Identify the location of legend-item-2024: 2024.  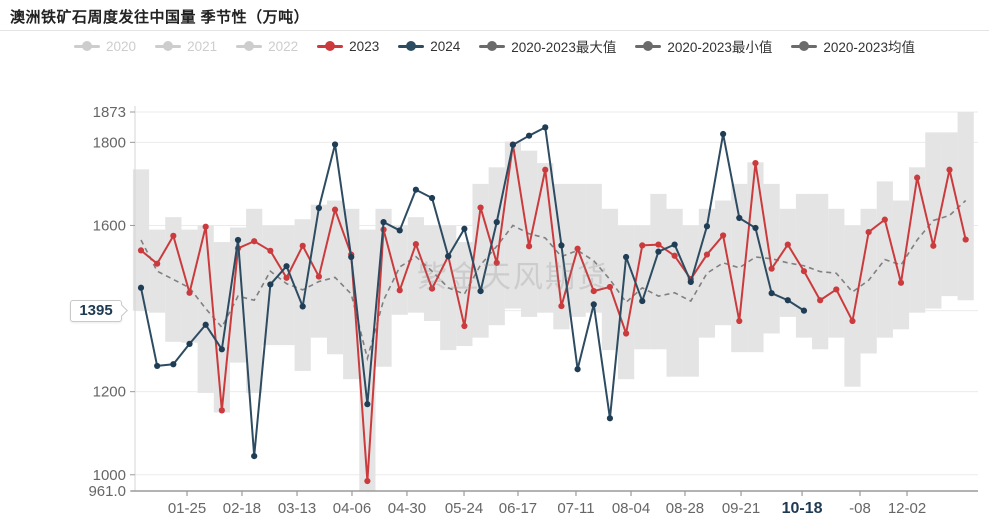
(429, 46).